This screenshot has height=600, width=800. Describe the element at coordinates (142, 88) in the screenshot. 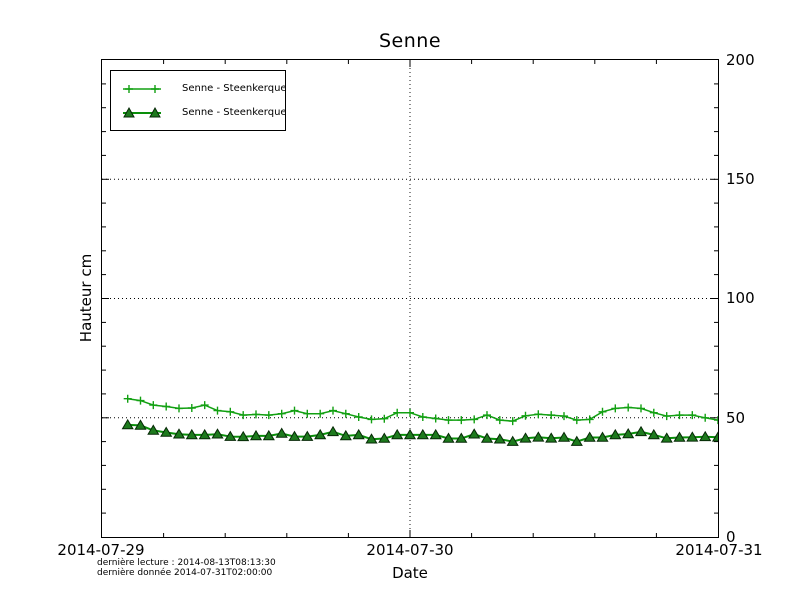

I see `plus-line-sample-icon` at that location.